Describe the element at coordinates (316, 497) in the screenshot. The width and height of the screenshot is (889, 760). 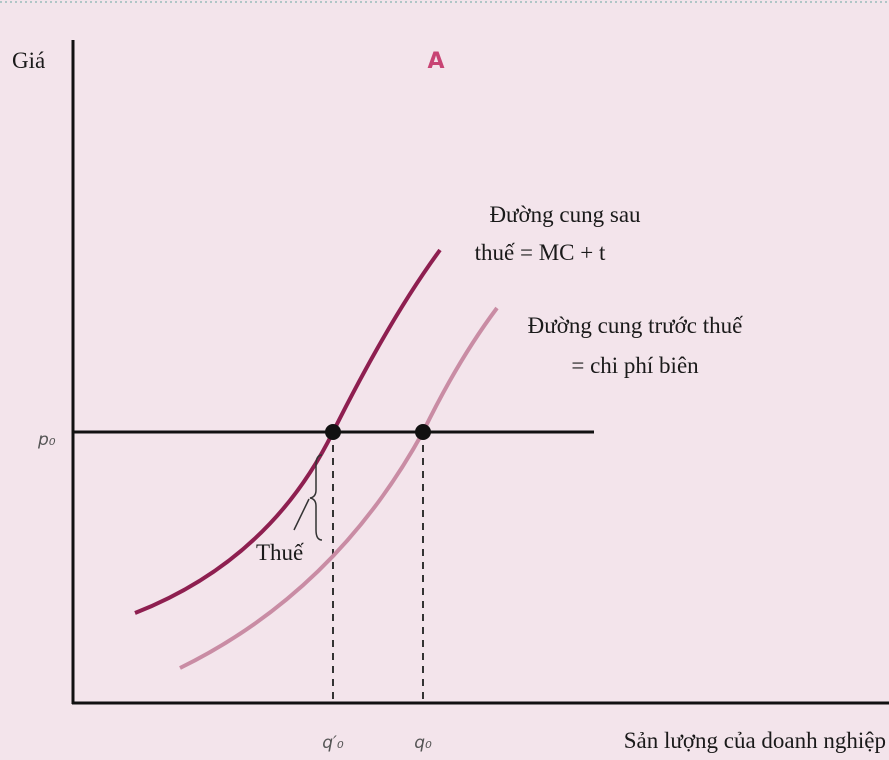
I see `tax-brace` at that location.